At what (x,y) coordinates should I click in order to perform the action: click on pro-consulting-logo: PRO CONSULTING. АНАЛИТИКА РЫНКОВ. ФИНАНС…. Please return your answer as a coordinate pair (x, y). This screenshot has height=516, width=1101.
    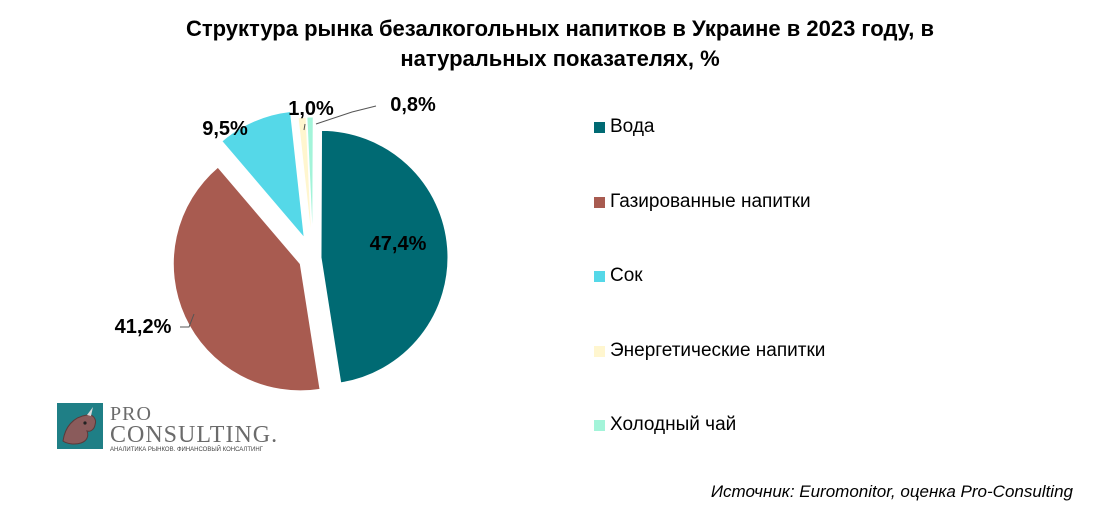
    Looking at the image, I should click on (172, 428).